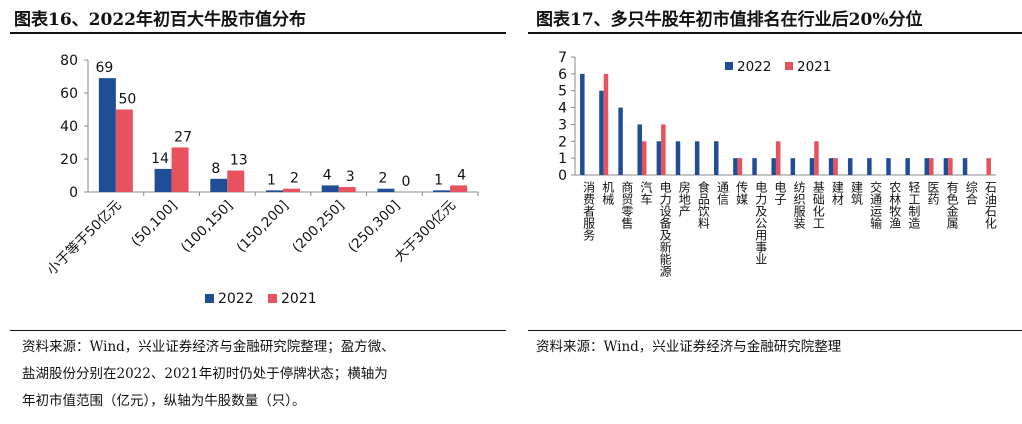 This screenshot has width=1022, height=424. What do you see at coordinates (703, 204) in the screenshot?
I see `x-tick-label: 食品饮料` at bounding box center [703, 204].